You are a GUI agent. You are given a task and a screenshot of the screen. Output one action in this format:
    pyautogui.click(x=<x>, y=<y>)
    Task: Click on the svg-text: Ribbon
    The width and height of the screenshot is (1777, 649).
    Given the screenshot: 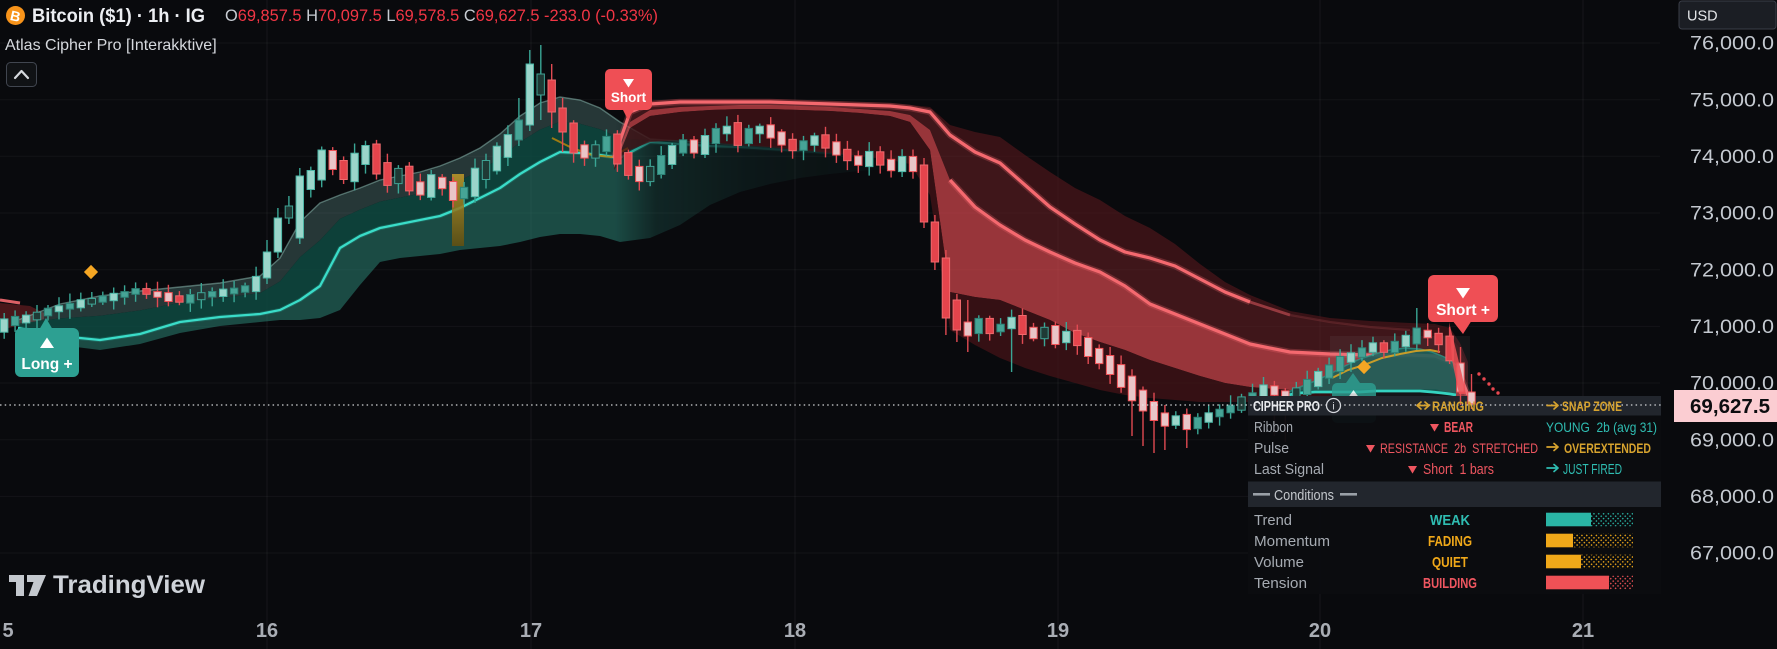 What is the action you would take?
    pyautogui.click(x=1273, y=427)
    